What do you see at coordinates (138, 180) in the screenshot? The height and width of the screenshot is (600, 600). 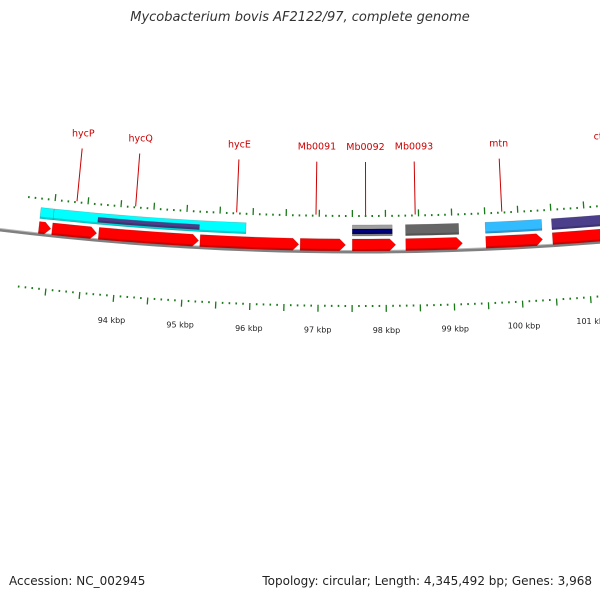 I see `gene-pointer-hycQ` at bounding box center [138, 180].